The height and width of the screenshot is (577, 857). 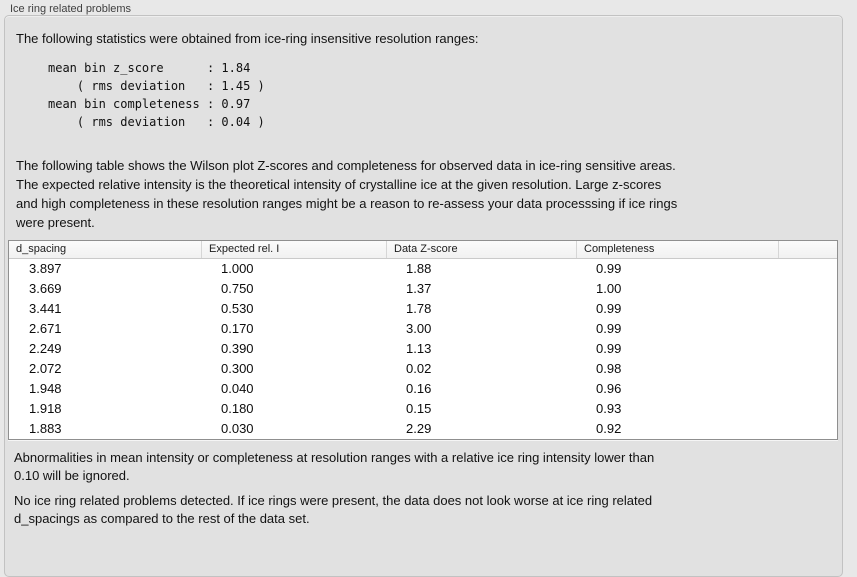 I want to click on table-cell: 1.918, so click(x=45, y=408).